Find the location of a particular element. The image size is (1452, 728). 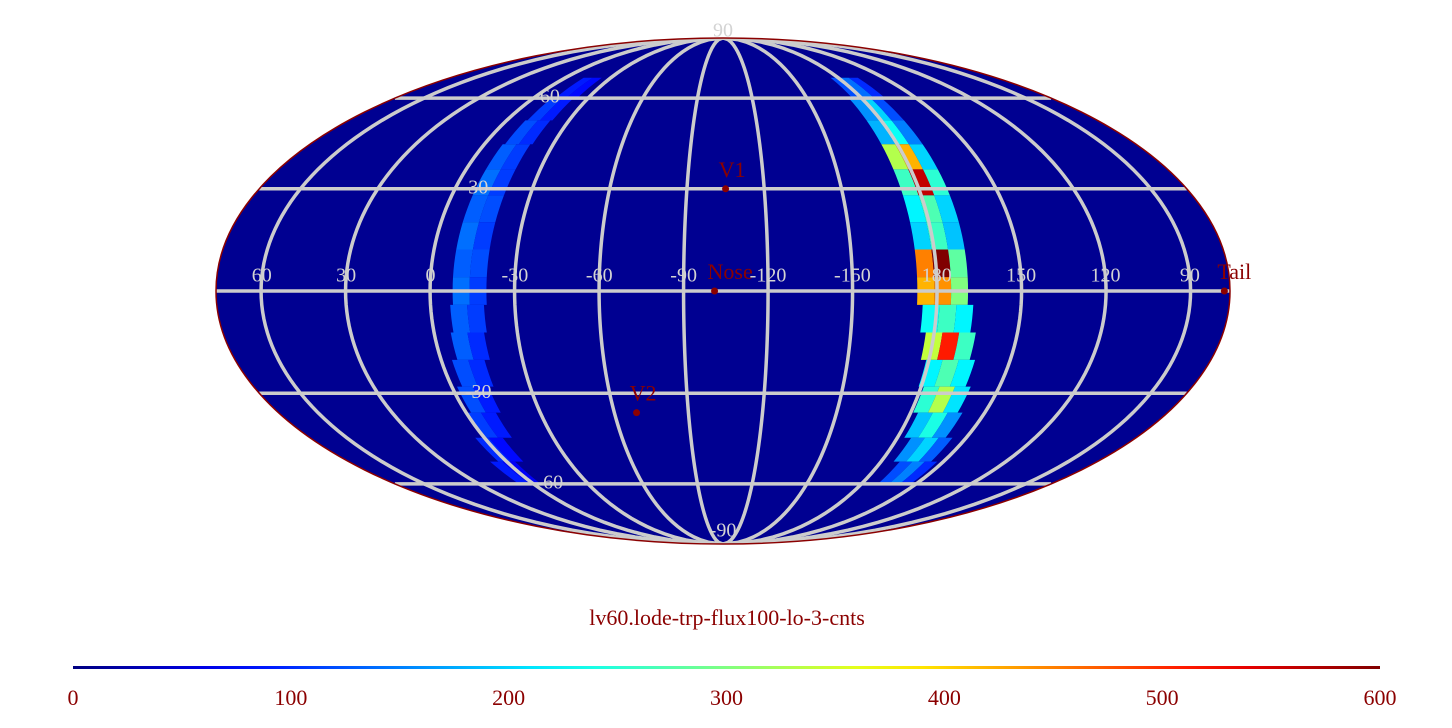

lon-label: -90 is located at coordinates (683, 276).